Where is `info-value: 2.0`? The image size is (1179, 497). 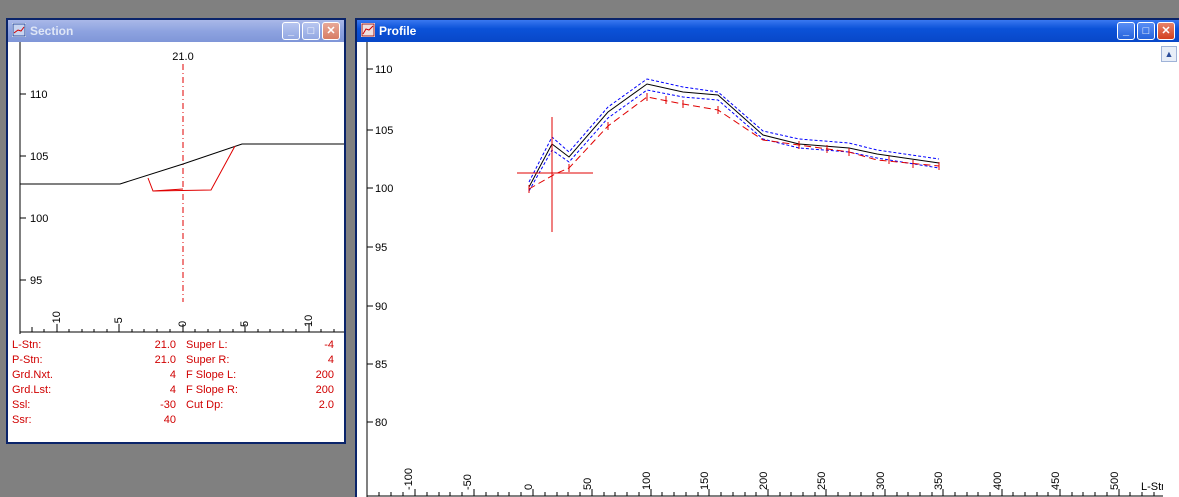
info-value: 2.0 is located at coordinates (326, 405).